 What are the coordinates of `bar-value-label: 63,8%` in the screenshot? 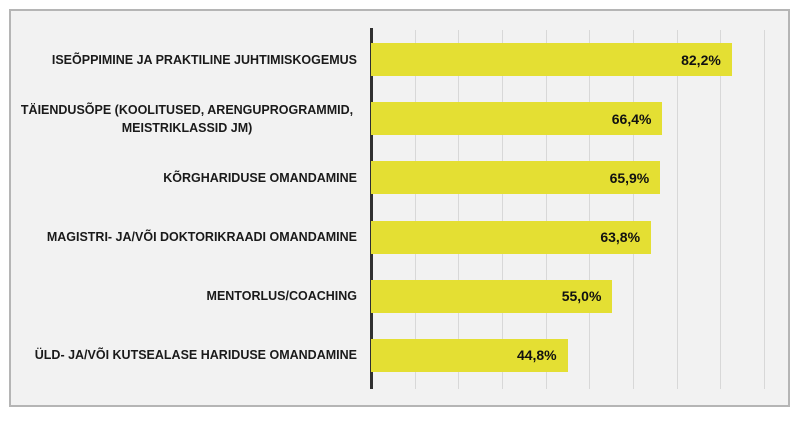 It's located at (620, 237).